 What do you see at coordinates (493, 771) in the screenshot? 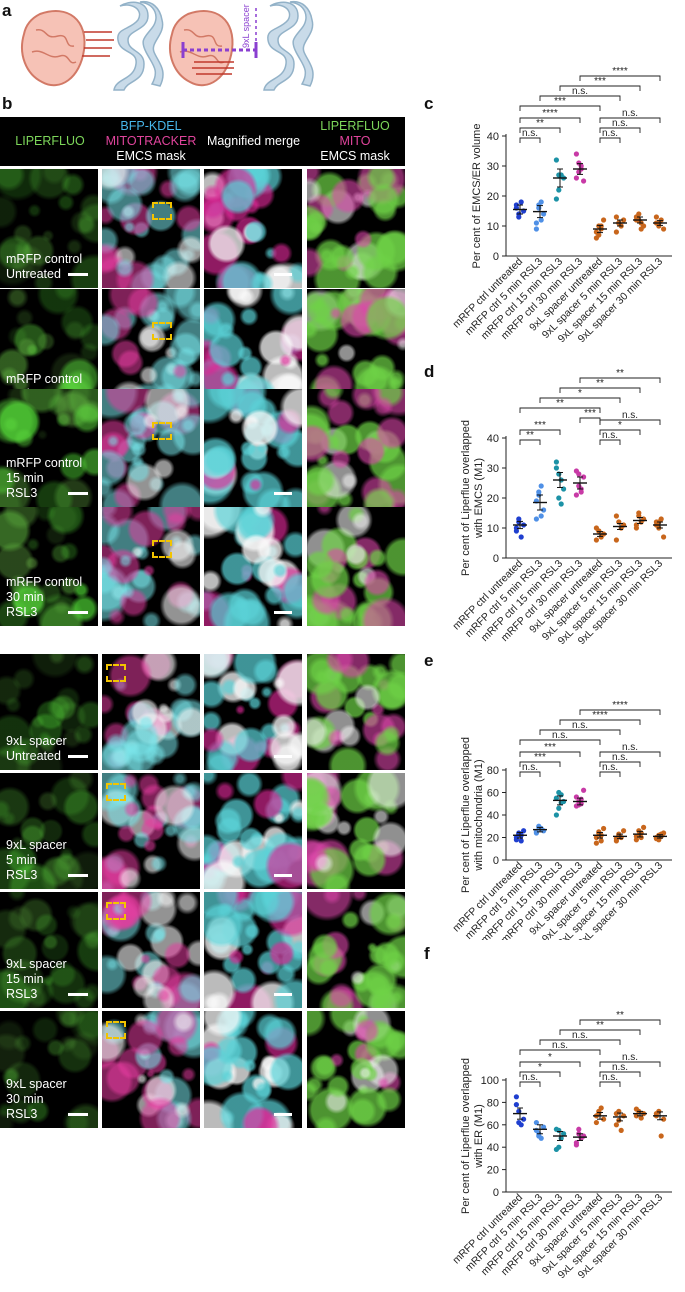
I see `y-tick-label: 80` at bounding box center [493, 771].